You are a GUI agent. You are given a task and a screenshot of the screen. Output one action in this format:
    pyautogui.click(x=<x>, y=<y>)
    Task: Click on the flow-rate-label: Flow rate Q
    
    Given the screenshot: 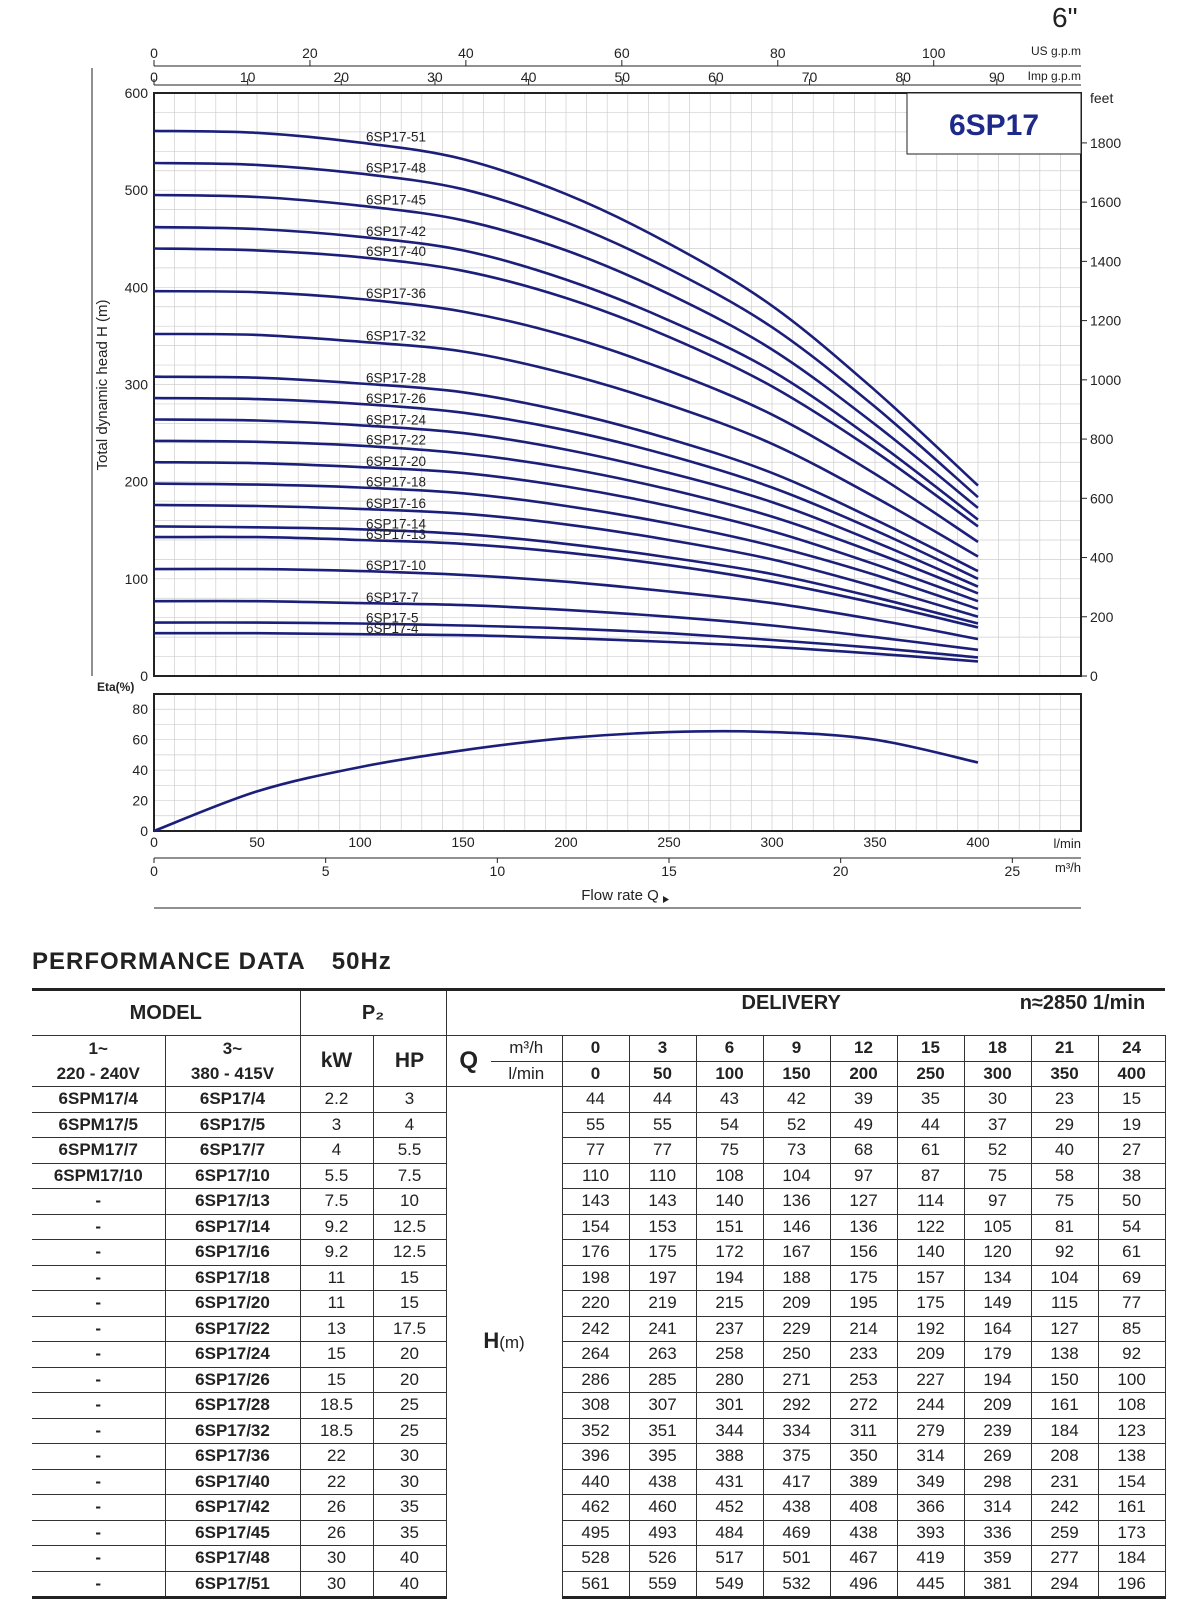 What is the action you would take?
    pyautogui.click(x=620, y=895)
    